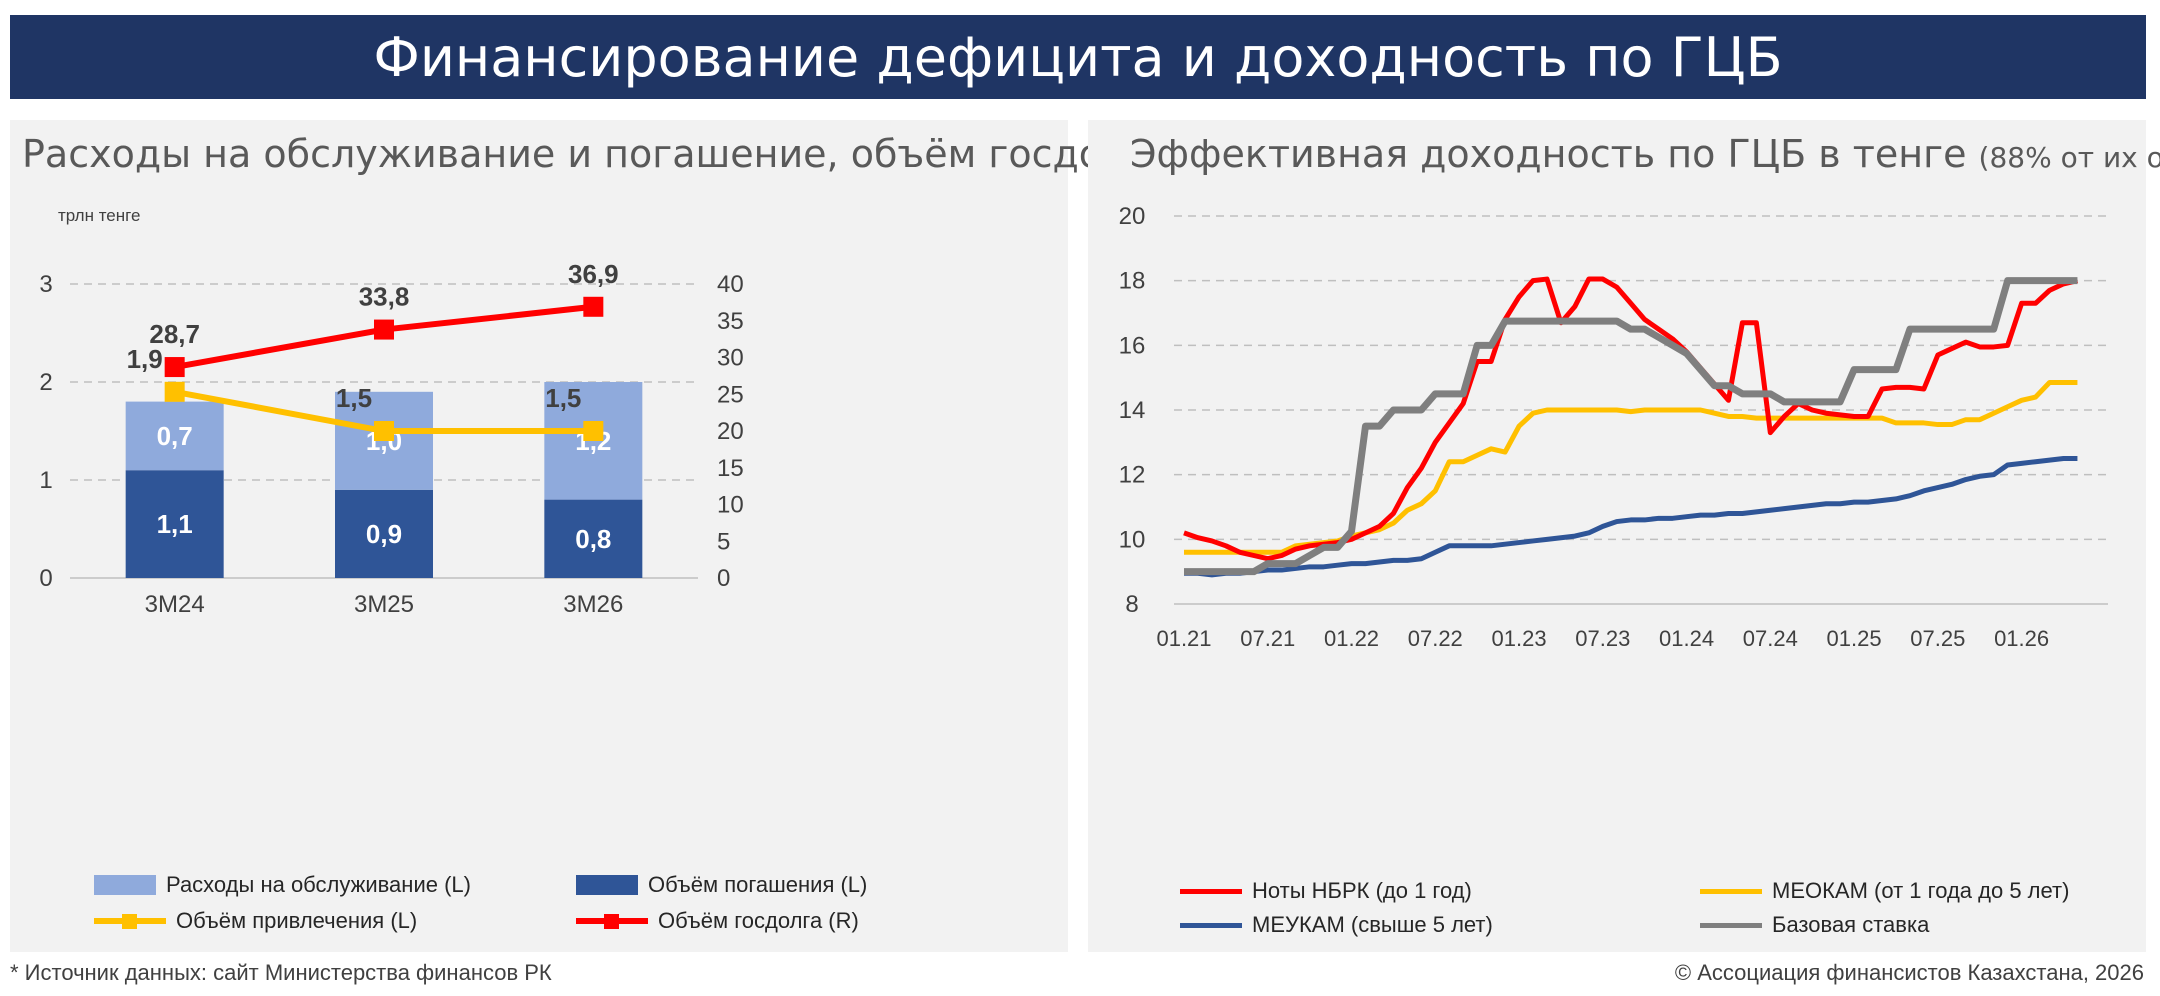  What do you see at coordinates (297, 920) in the screenshot?
I see `legend-label-borrow: Объём привлечения (L)` at bounding box center [297, 920].